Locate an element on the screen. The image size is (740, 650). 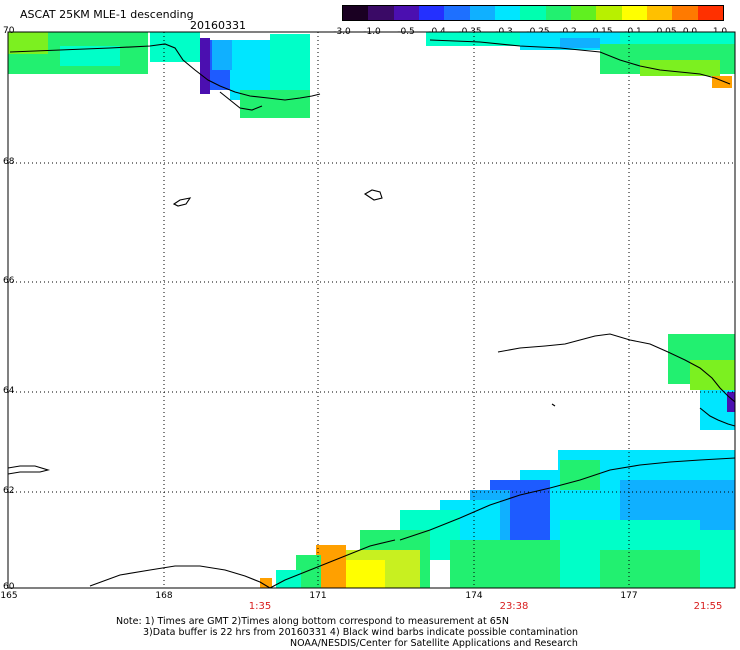
time-label-2: 23:38 is located at coordinates (514, 606).